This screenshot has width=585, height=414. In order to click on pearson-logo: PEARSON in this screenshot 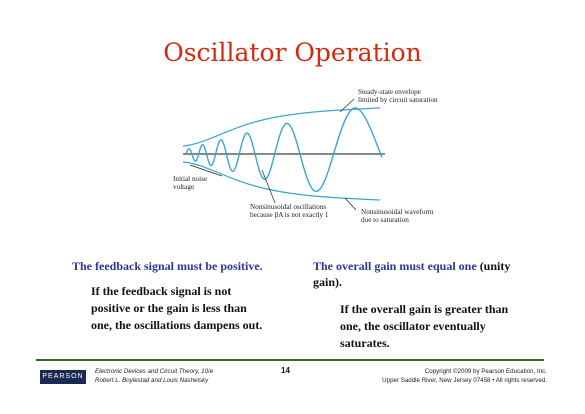, I will do `click(63, 377)`.